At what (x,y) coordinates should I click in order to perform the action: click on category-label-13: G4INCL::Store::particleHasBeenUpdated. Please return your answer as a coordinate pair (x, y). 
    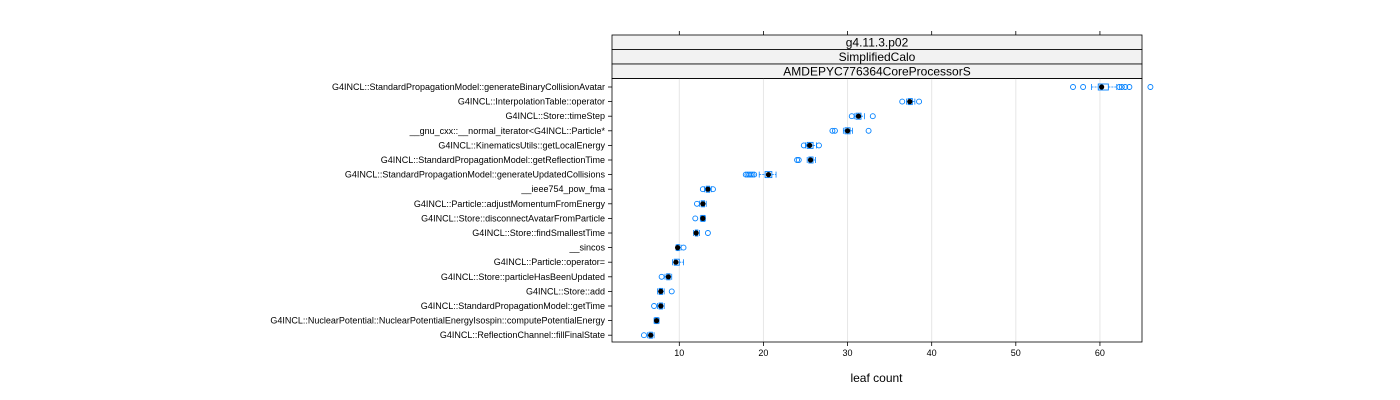
    Looking at the image, I should click on (523, 277).